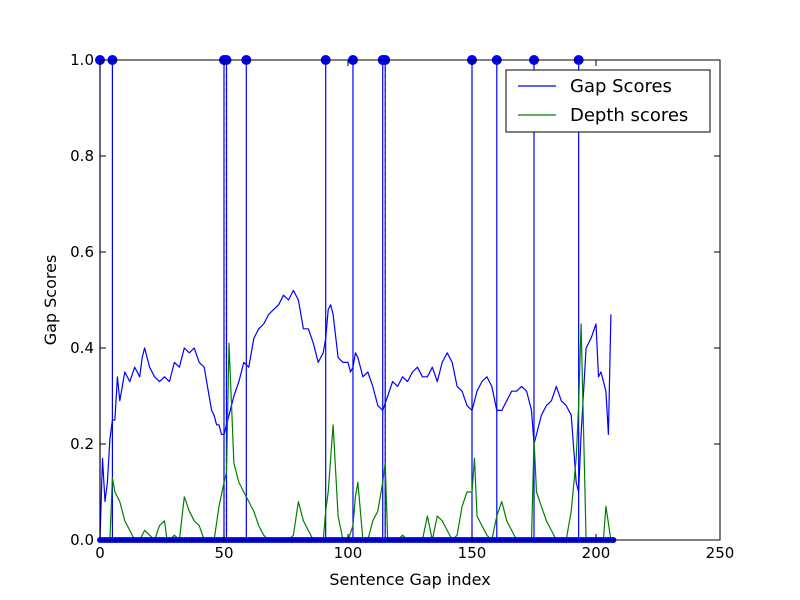 The width and height of the screenshot is (800, 600). What do you see at coordinates (82, 60) in the screenshot?
I see `y-tick-label: 1.0` at bounding box center [82, 60].